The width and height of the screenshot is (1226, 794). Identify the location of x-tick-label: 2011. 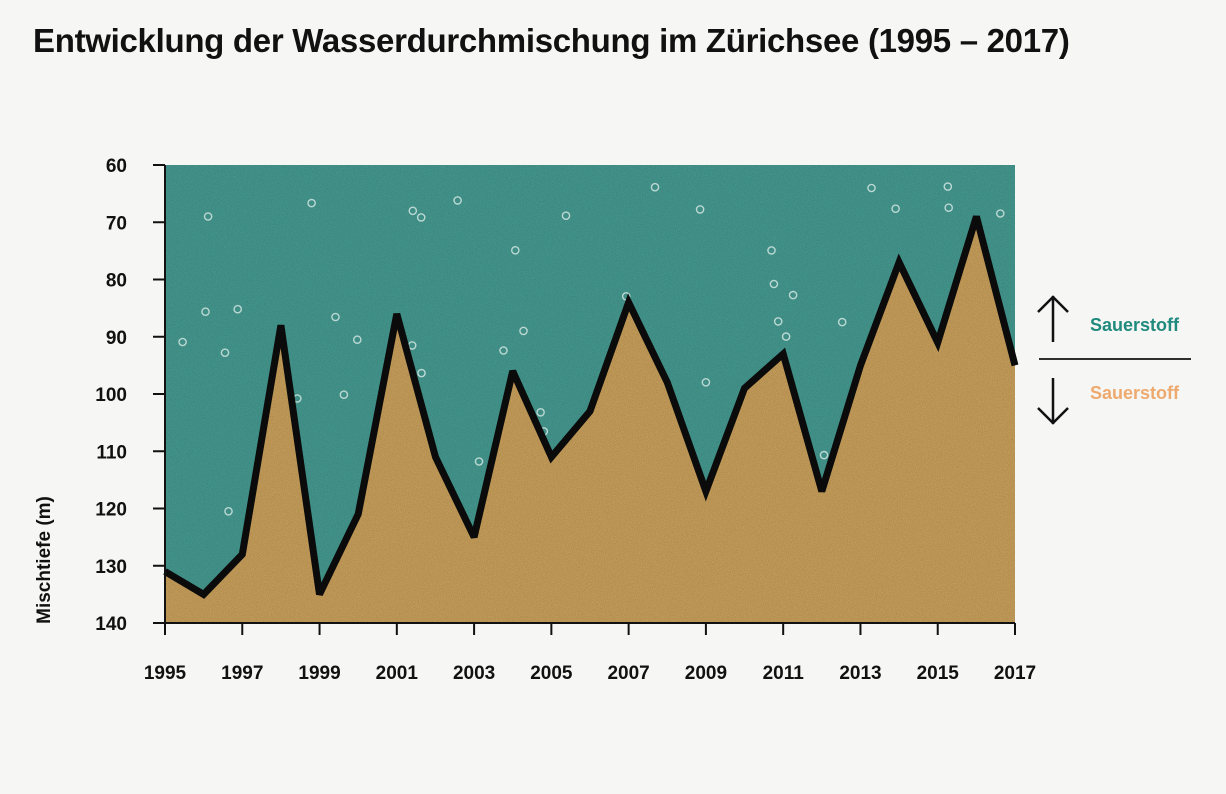
(784, 673).